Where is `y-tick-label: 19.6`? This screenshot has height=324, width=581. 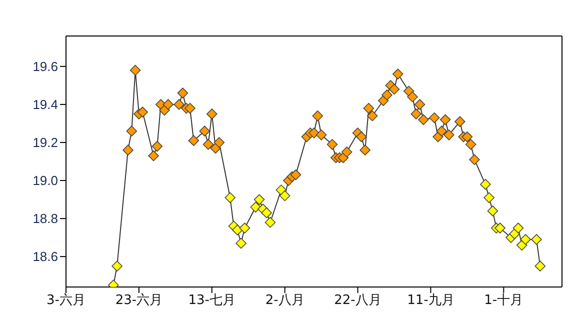 y-tick-label: 19.6 is located at coordinates (45, 66).